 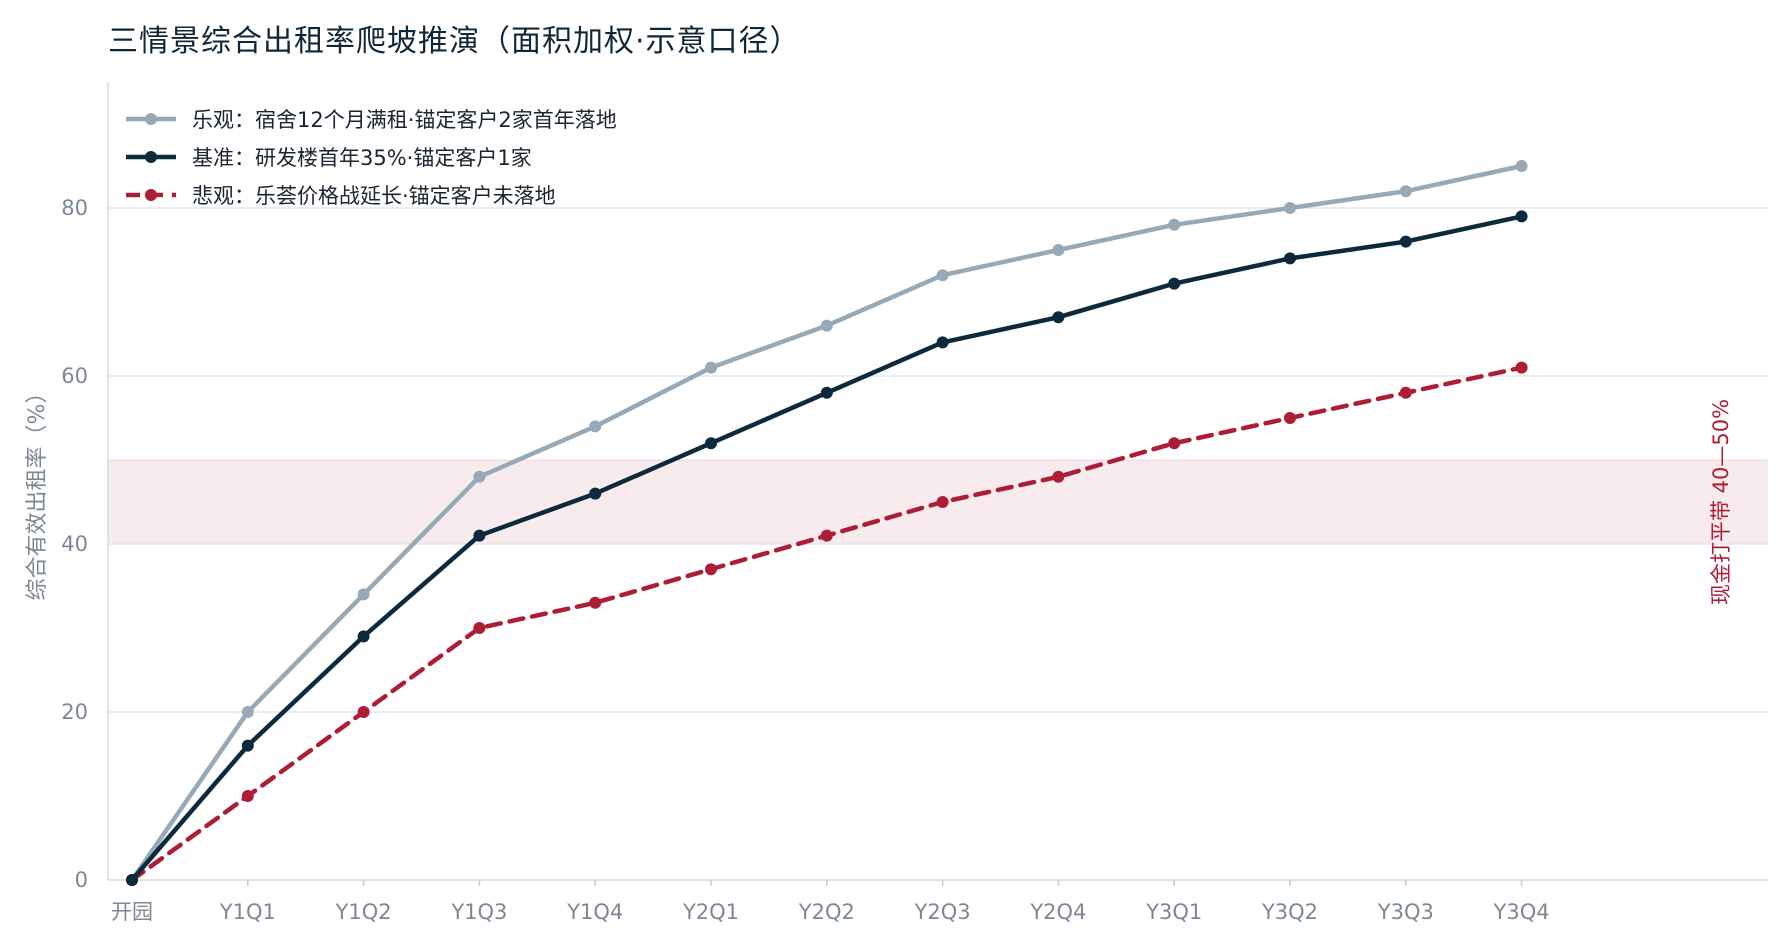 What do you see at coordinates (454, 41) in the screenshot?
I see `chart-title: 三情景综合出租率爬坡推演（面积加权·示意口径）` at bounding box center [454, 41].